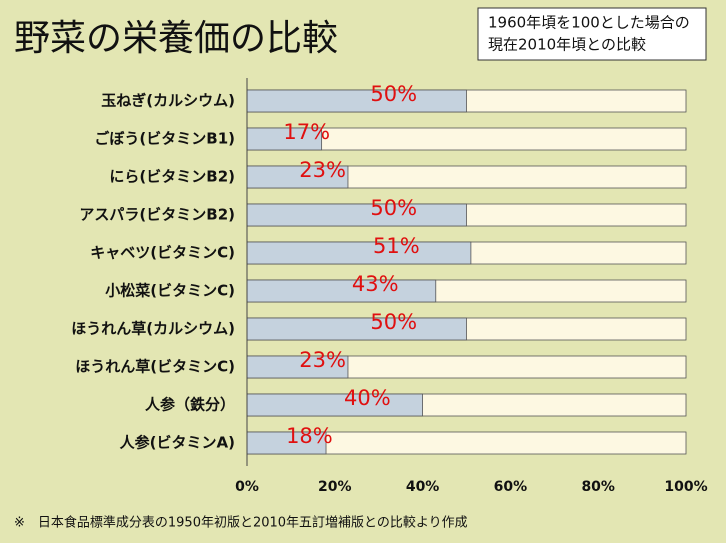  Describe the element at coordinates (567, 45) in the screenshot. I see `subtitle: 現在2010年頃との比較` at that location.